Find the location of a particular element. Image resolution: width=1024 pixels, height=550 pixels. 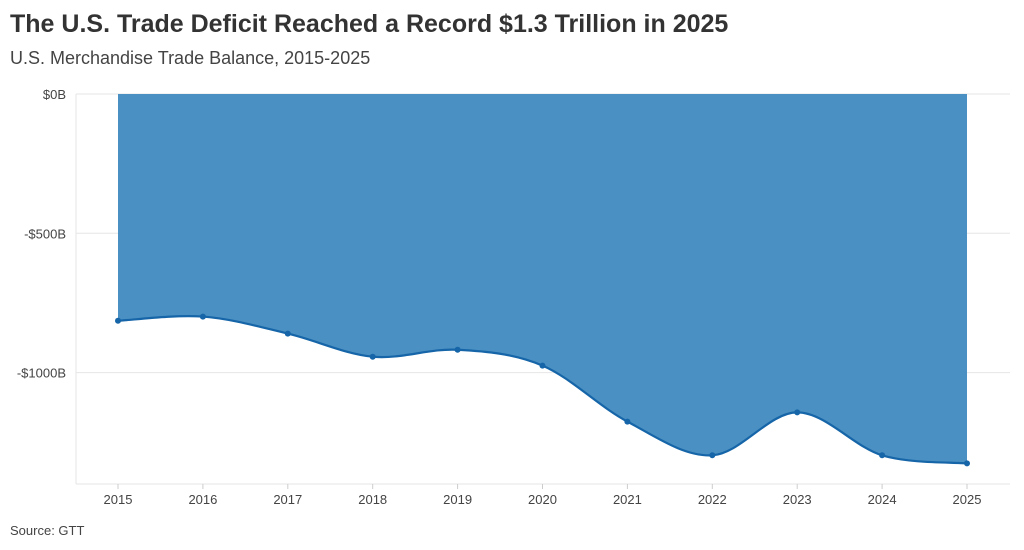

y-tick-label: $0B is located at coordinates (54, 94).